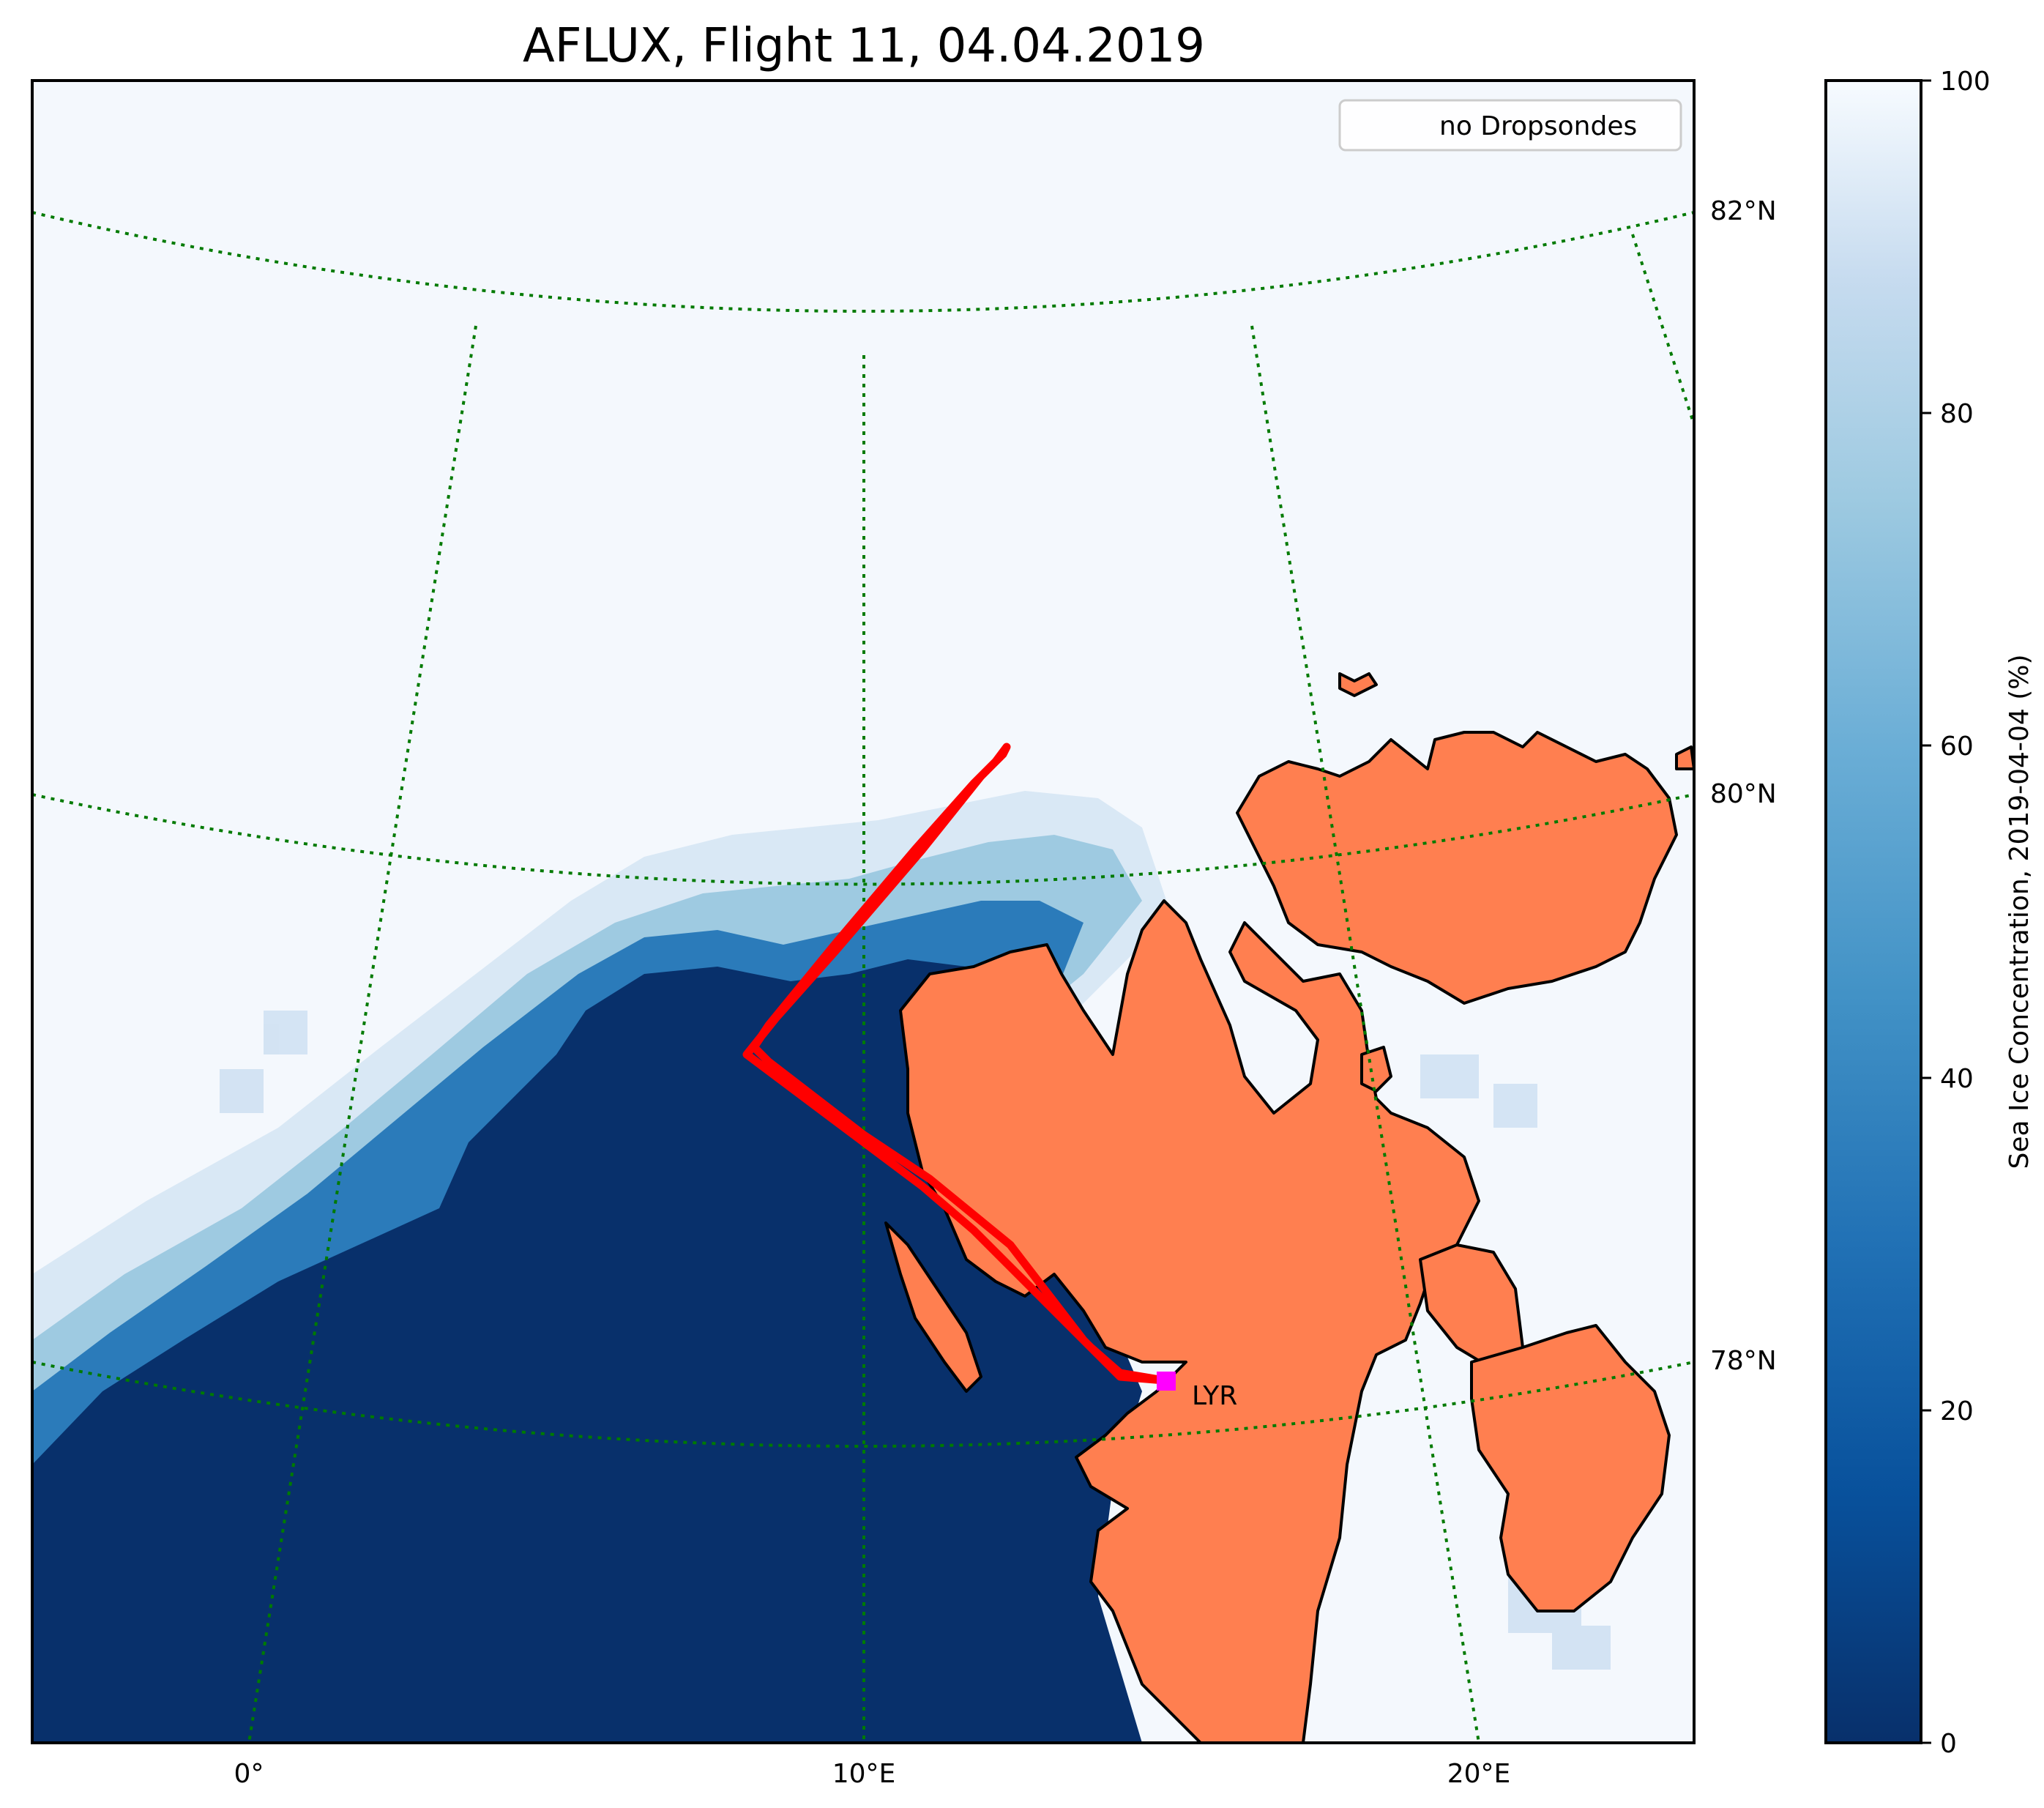 The height and width of the screenshot is (1808, 2044). Describe the element at coordinates (1948, 1744) in the screenshot. I see `colorbar-tick-label: 0` at that location.